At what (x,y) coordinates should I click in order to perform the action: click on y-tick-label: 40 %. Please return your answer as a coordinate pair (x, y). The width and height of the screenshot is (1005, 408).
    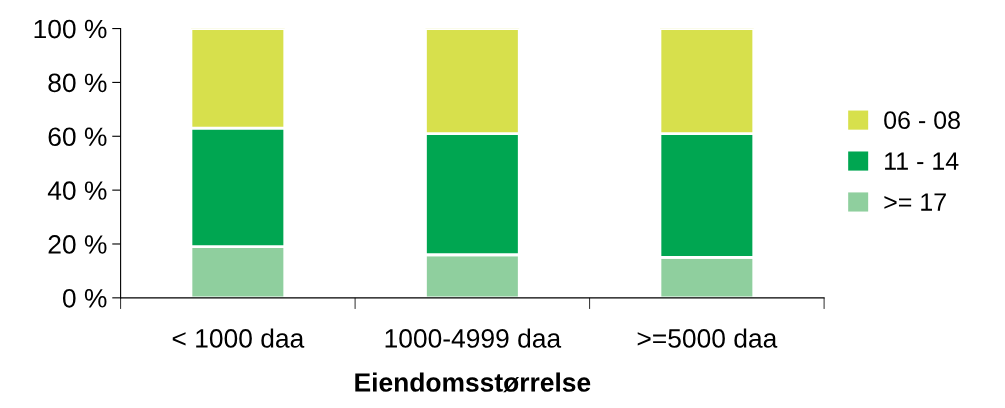
    Looking at the image, I should click on (77, 190).